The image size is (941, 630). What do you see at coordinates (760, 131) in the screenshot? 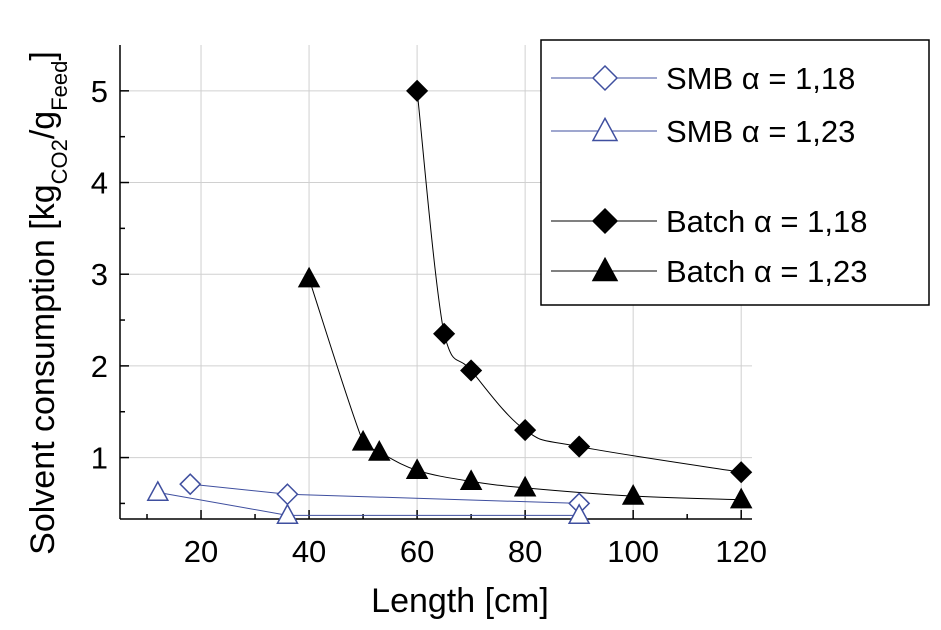
I see `legend-label-2: SMB α = 1,23` at bounding box center [760, 131].